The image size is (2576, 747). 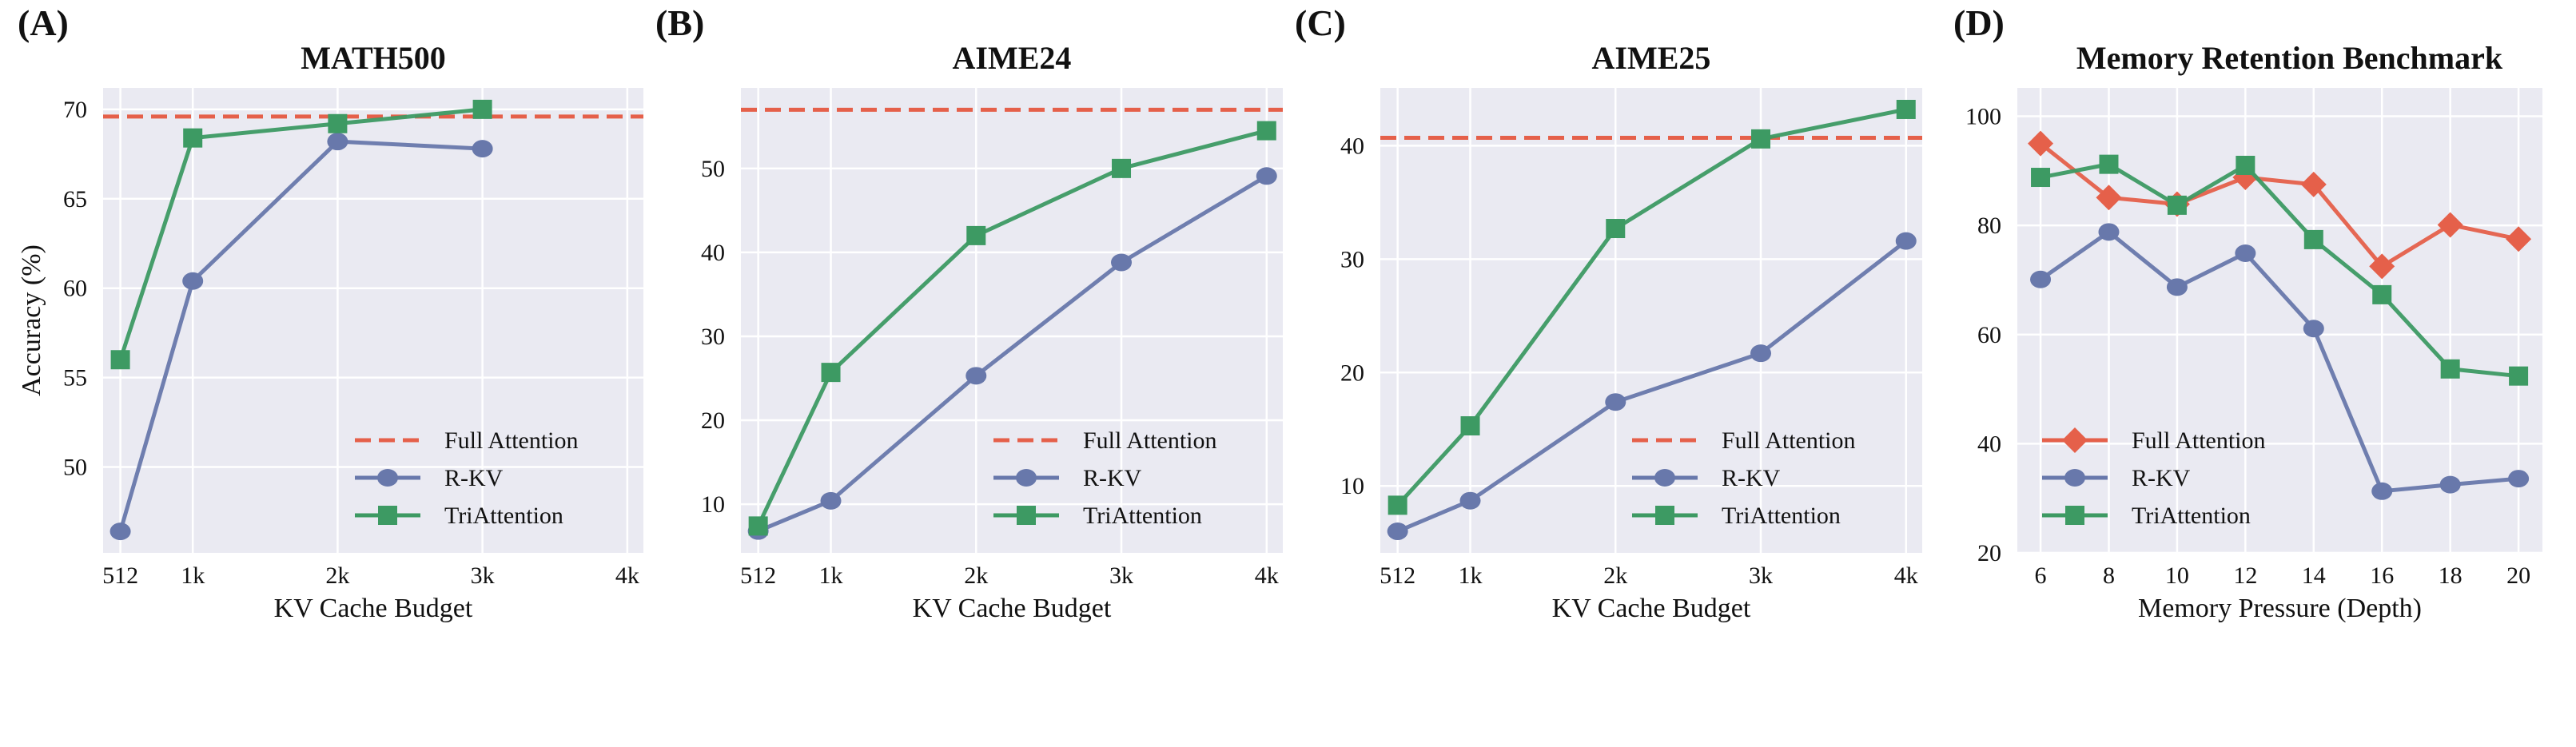 I want to click on panel-label: (A), so click(x=43, y=22).